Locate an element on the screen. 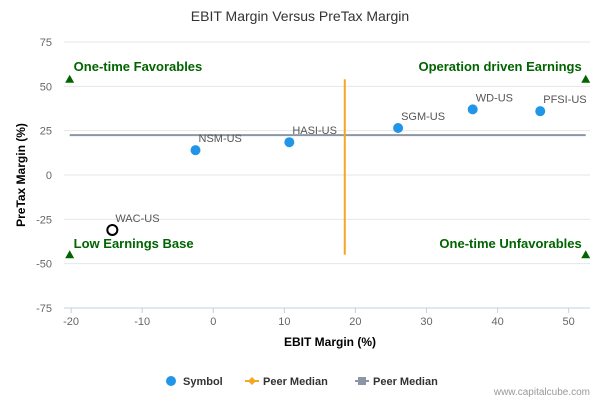 This screenshot has width=600, height=400. data-point-label: SGM-US is located at coordinates (423, 117).